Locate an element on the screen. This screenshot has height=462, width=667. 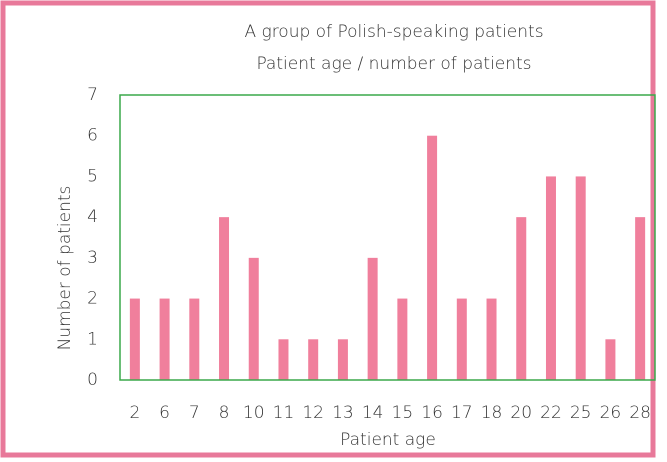
y-tick-label: 2 is located at coordinates (92, 299).